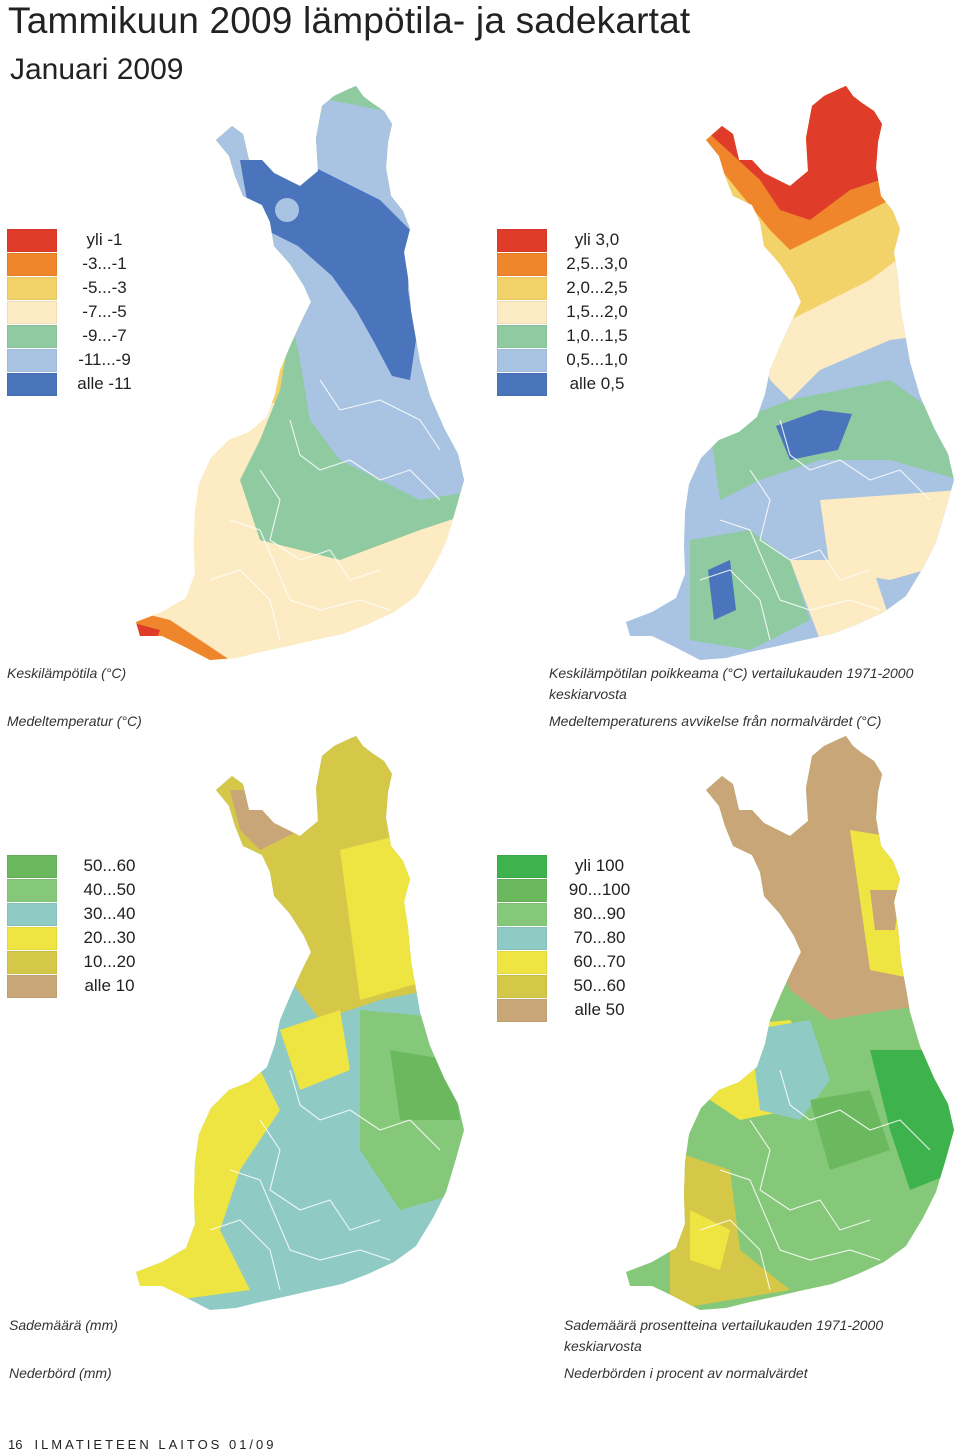  What do you see at coordinates (74, 721) in the screenshot?
I see `caption-mean-temperature-sv: Medeltemperatur (°C)` at bounding box center [74, 721].